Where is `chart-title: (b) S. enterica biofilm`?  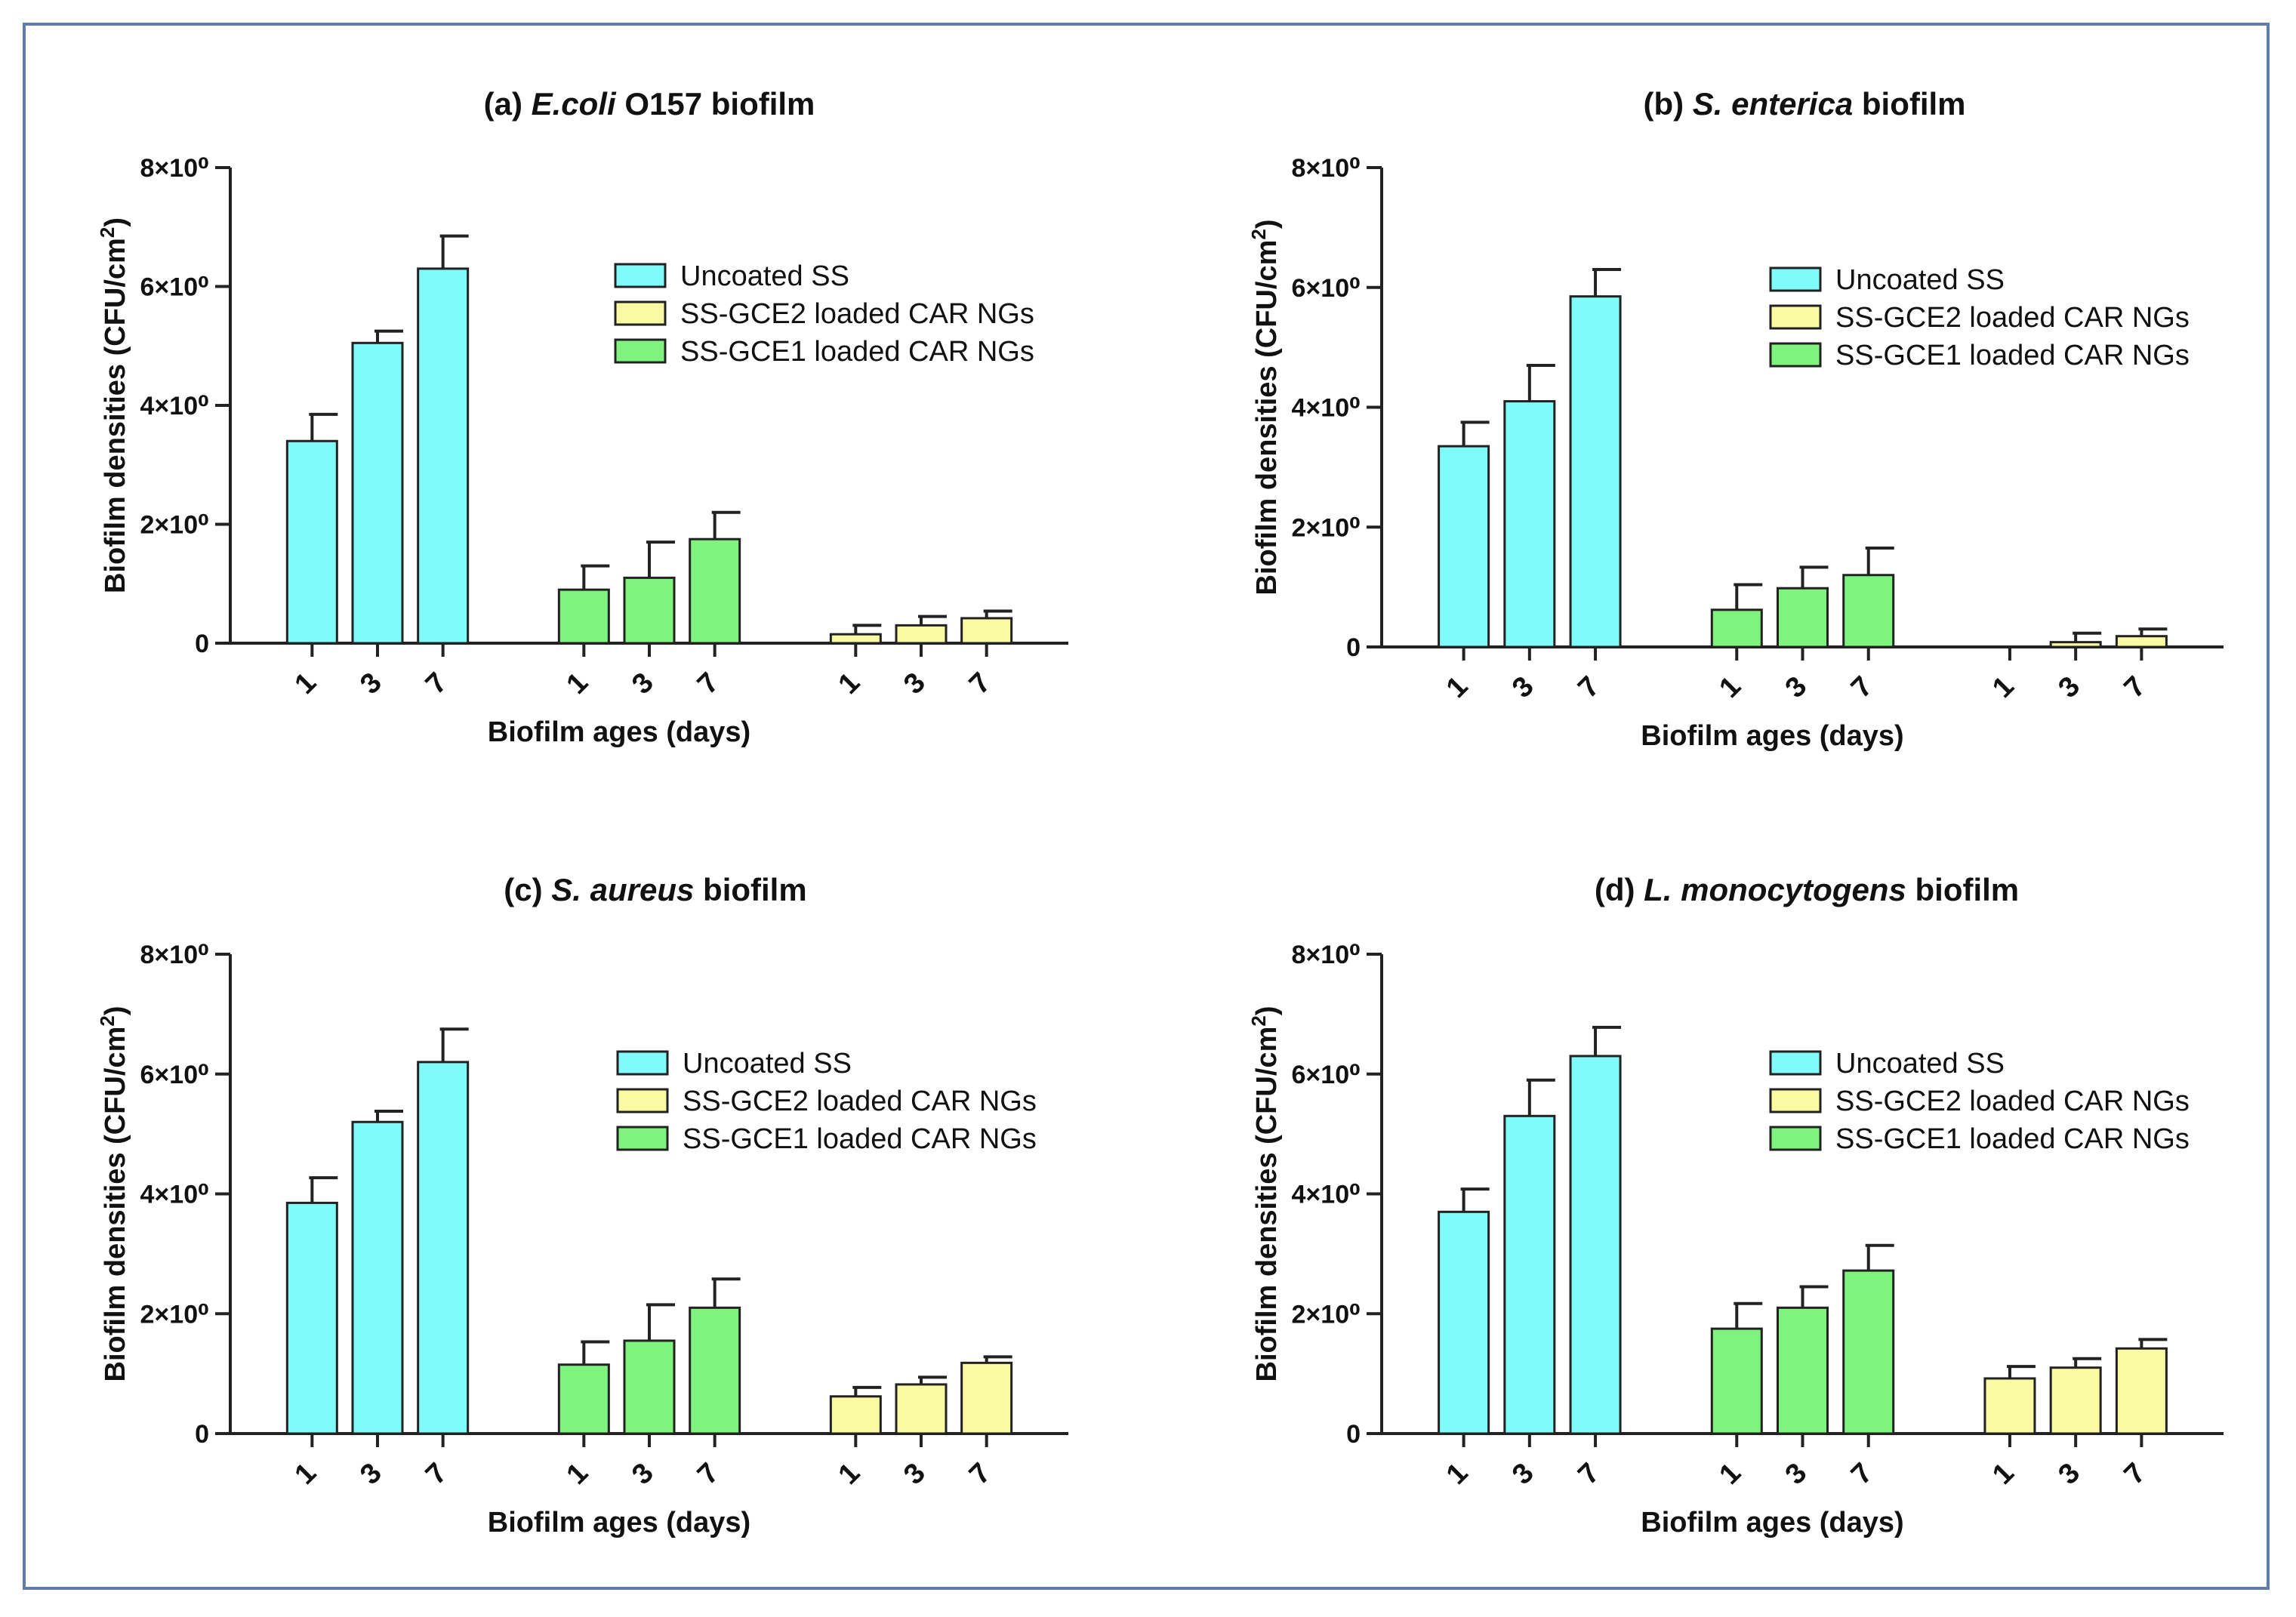
chart-title: (b) S. enterica biofilm is located at coordinates (1804, 104).